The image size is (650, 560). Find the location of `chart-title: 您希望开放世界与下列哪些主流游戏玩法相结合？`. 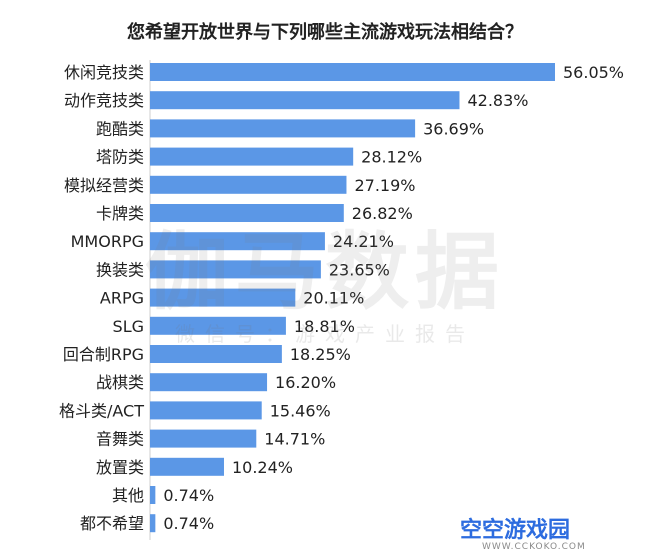

chart-title: 您希望开放世界与下列哪些主流游戏玩法相结合？ is located at coordinates (325, 32).